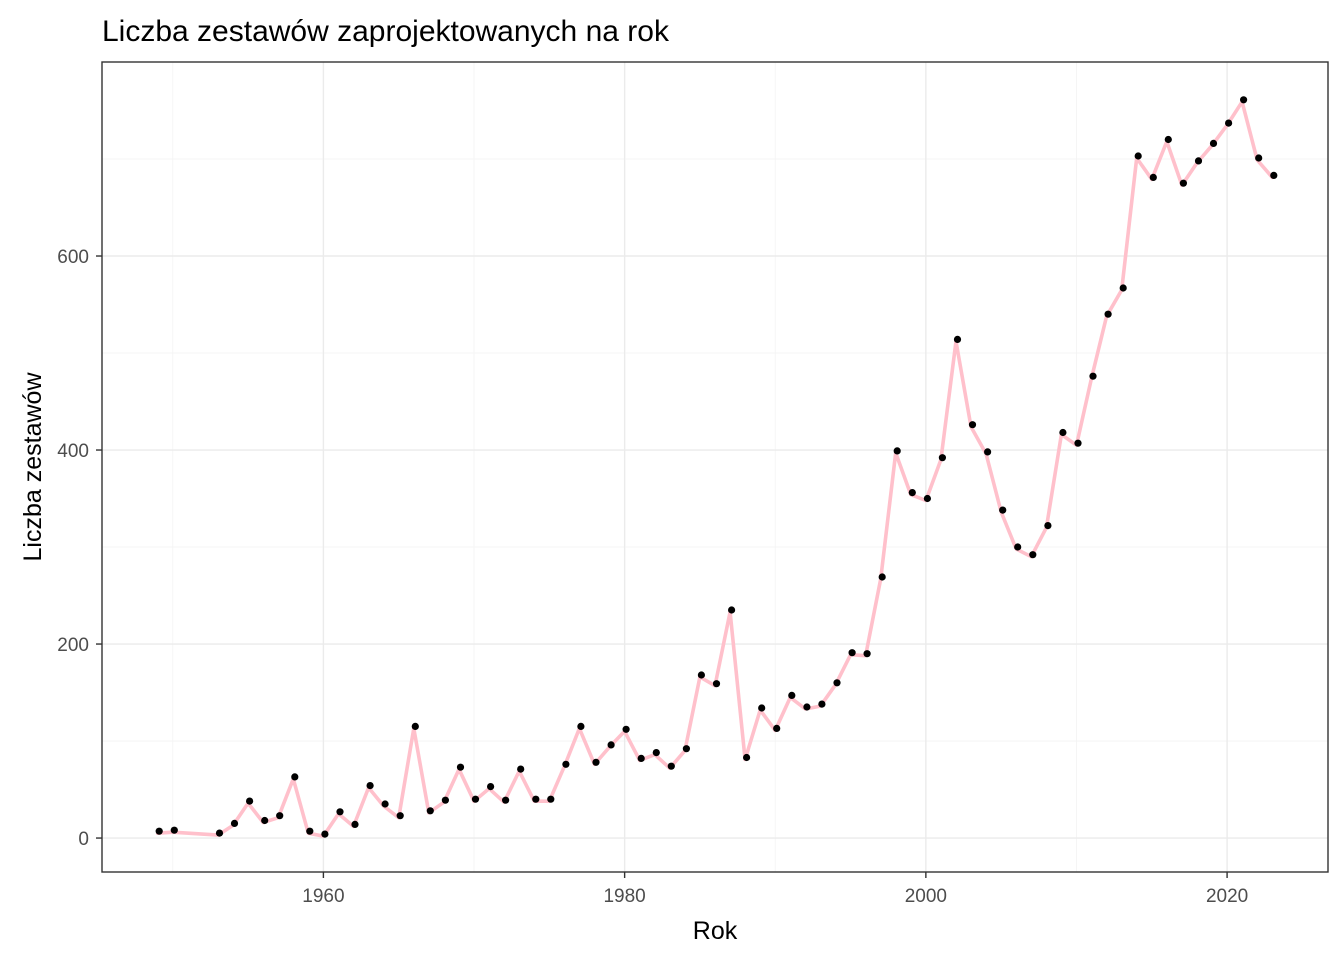 Image resolution: width=1344 pixels, height=960 pixels. Describe the element at coordinates (325, 834) in the screenshot. I see `data-point-1960` at that location.